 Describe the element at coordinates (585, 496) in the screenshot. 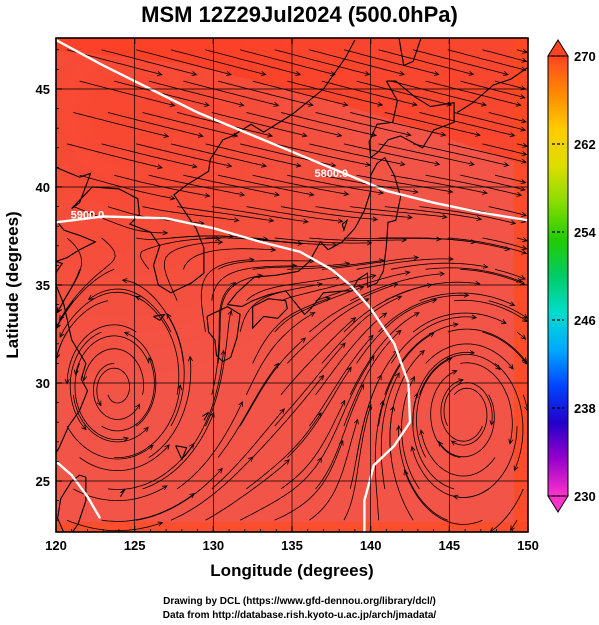

I see `colorbar-tick-label: 230` at that location.